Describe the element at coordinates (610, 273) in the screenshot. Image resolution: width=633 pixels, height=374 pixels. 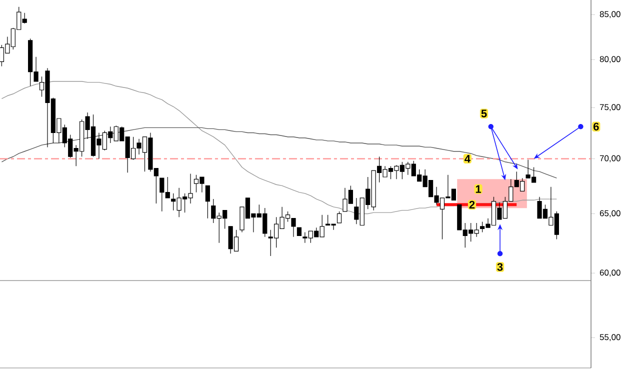
I see `y-tick-label: 60,00` at that location.